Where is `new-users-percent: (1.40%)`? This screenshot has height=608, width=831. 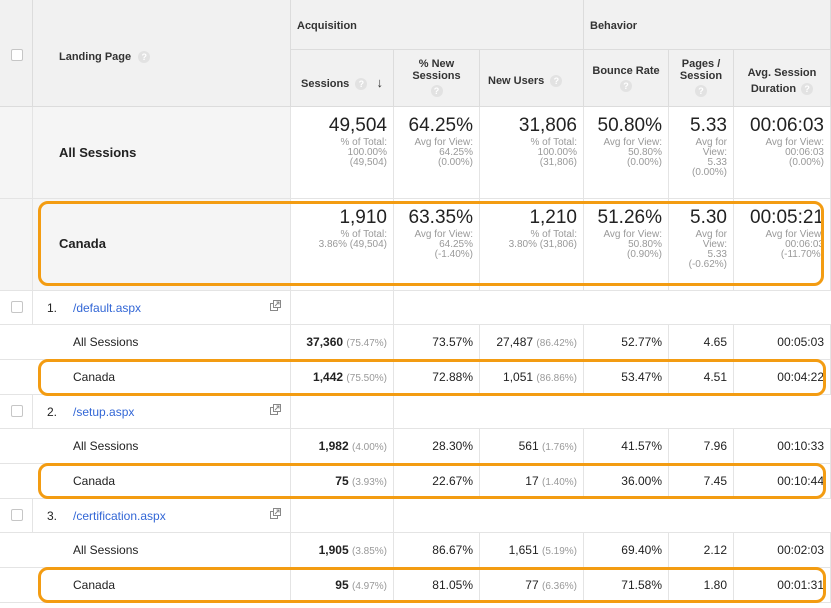
new-users-percent: (1.40%) is located at coordinates (559, 482).